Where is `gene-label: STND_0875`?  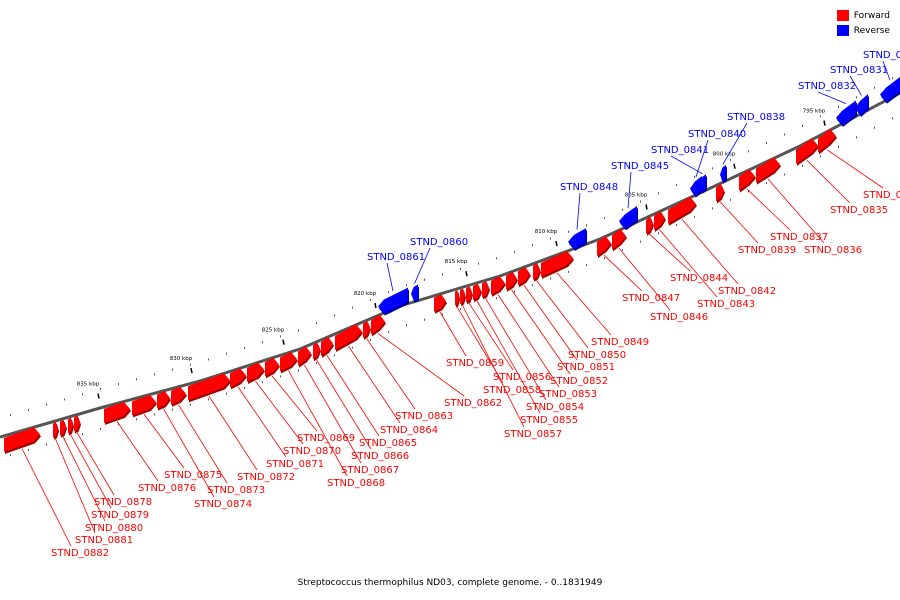
gene-label: STND_0875 is located at coordinates (193, 475).